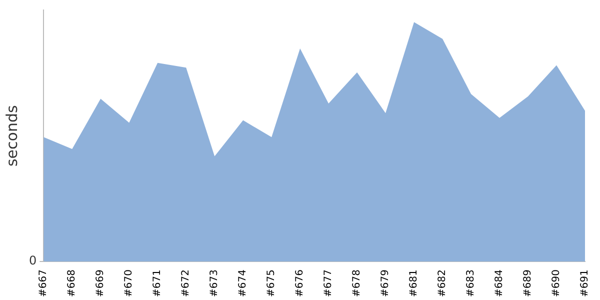 The height and width of the screenshot is (300, 600). What do you see at coordinates (272, 284) in the screenshot?
I see `x-tick-label: #675` at bounding box center [272, 284].